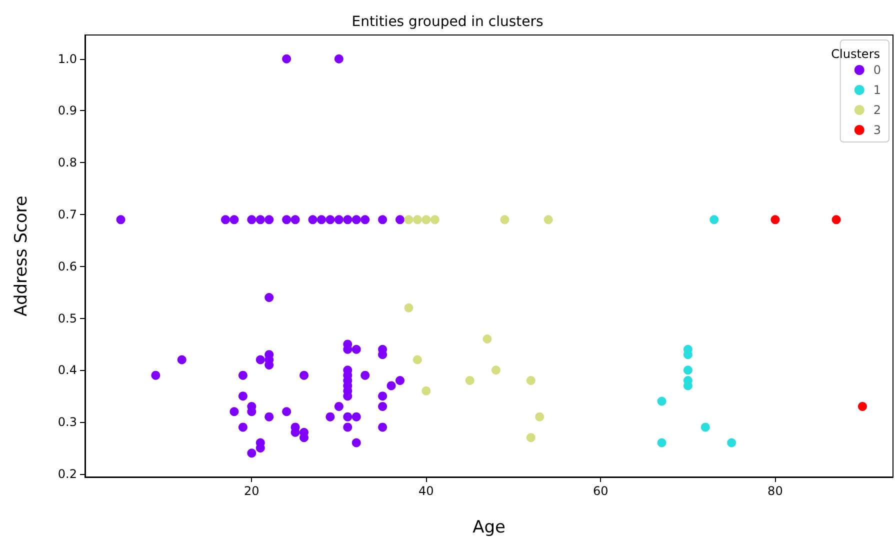 This screenshot has width=895, height=541. Describe the element at coordinates (22, 256) in the screenshot. I see `y-axis-title: Address Score` at that location.